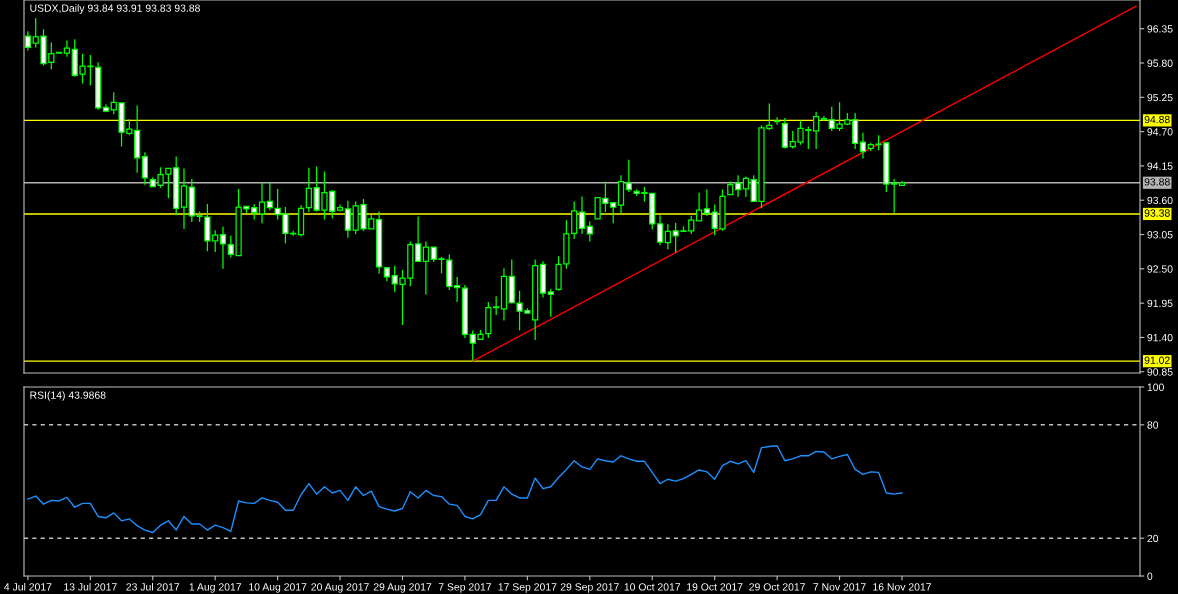 The height and width of the screenshot is (594, 1178). Describe the element at coordinates (215, 588) in the screenshot. I see `x-tick-label: 1 Aug 2017` at that location.